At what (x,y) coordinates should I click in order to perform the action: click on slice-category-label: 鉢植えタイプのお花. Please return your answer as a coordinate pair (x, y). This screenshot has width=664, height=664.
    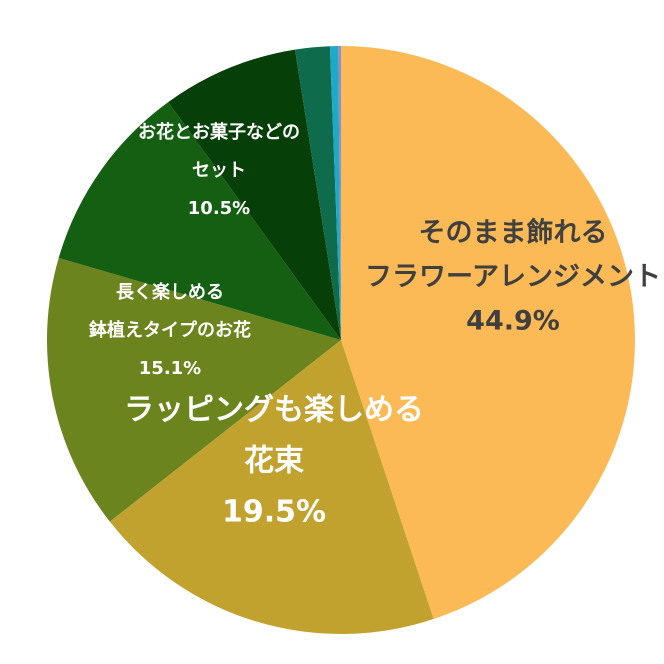
    Looking at the image, I should click on (170, 330).